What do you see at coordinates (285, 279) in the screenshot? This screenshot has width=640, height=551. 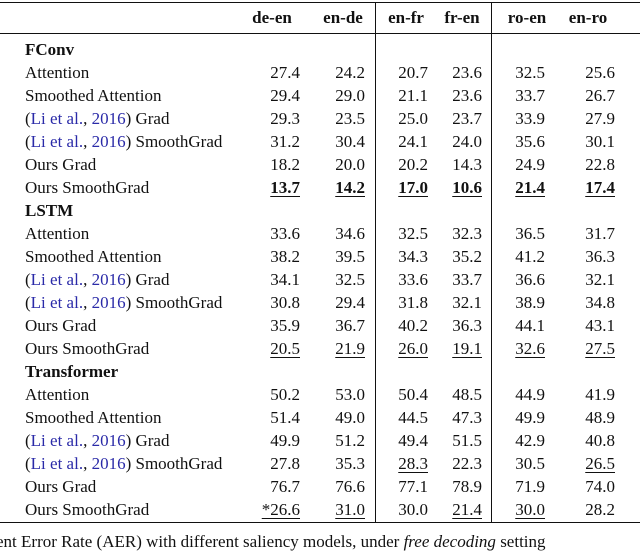 I see `cell: 34.1` at bounding box center [285, 279].